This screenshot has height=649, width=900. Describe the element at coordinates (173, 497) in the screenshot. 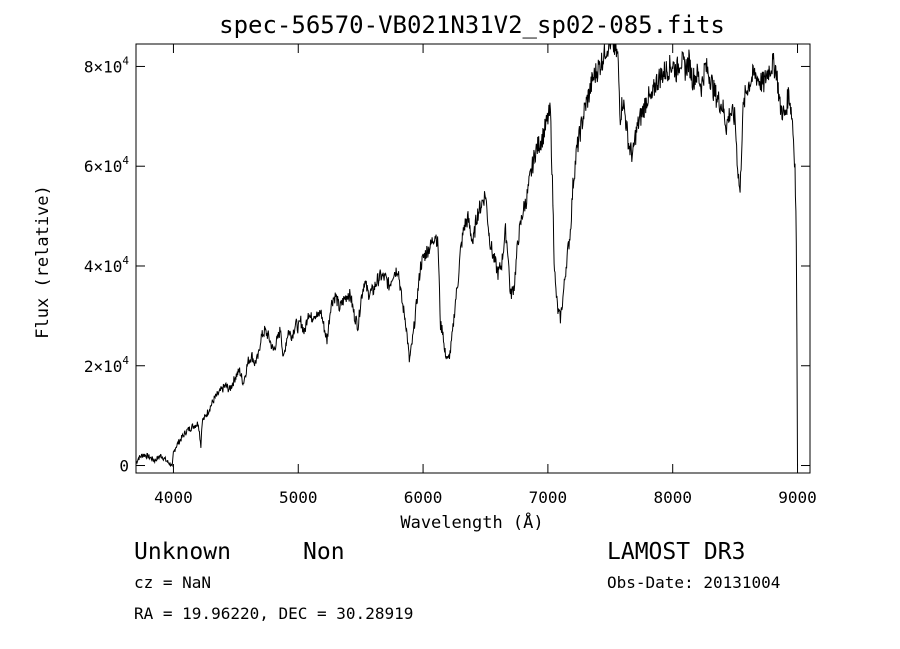

I see `x-tick-label-0: 4000` at that location.